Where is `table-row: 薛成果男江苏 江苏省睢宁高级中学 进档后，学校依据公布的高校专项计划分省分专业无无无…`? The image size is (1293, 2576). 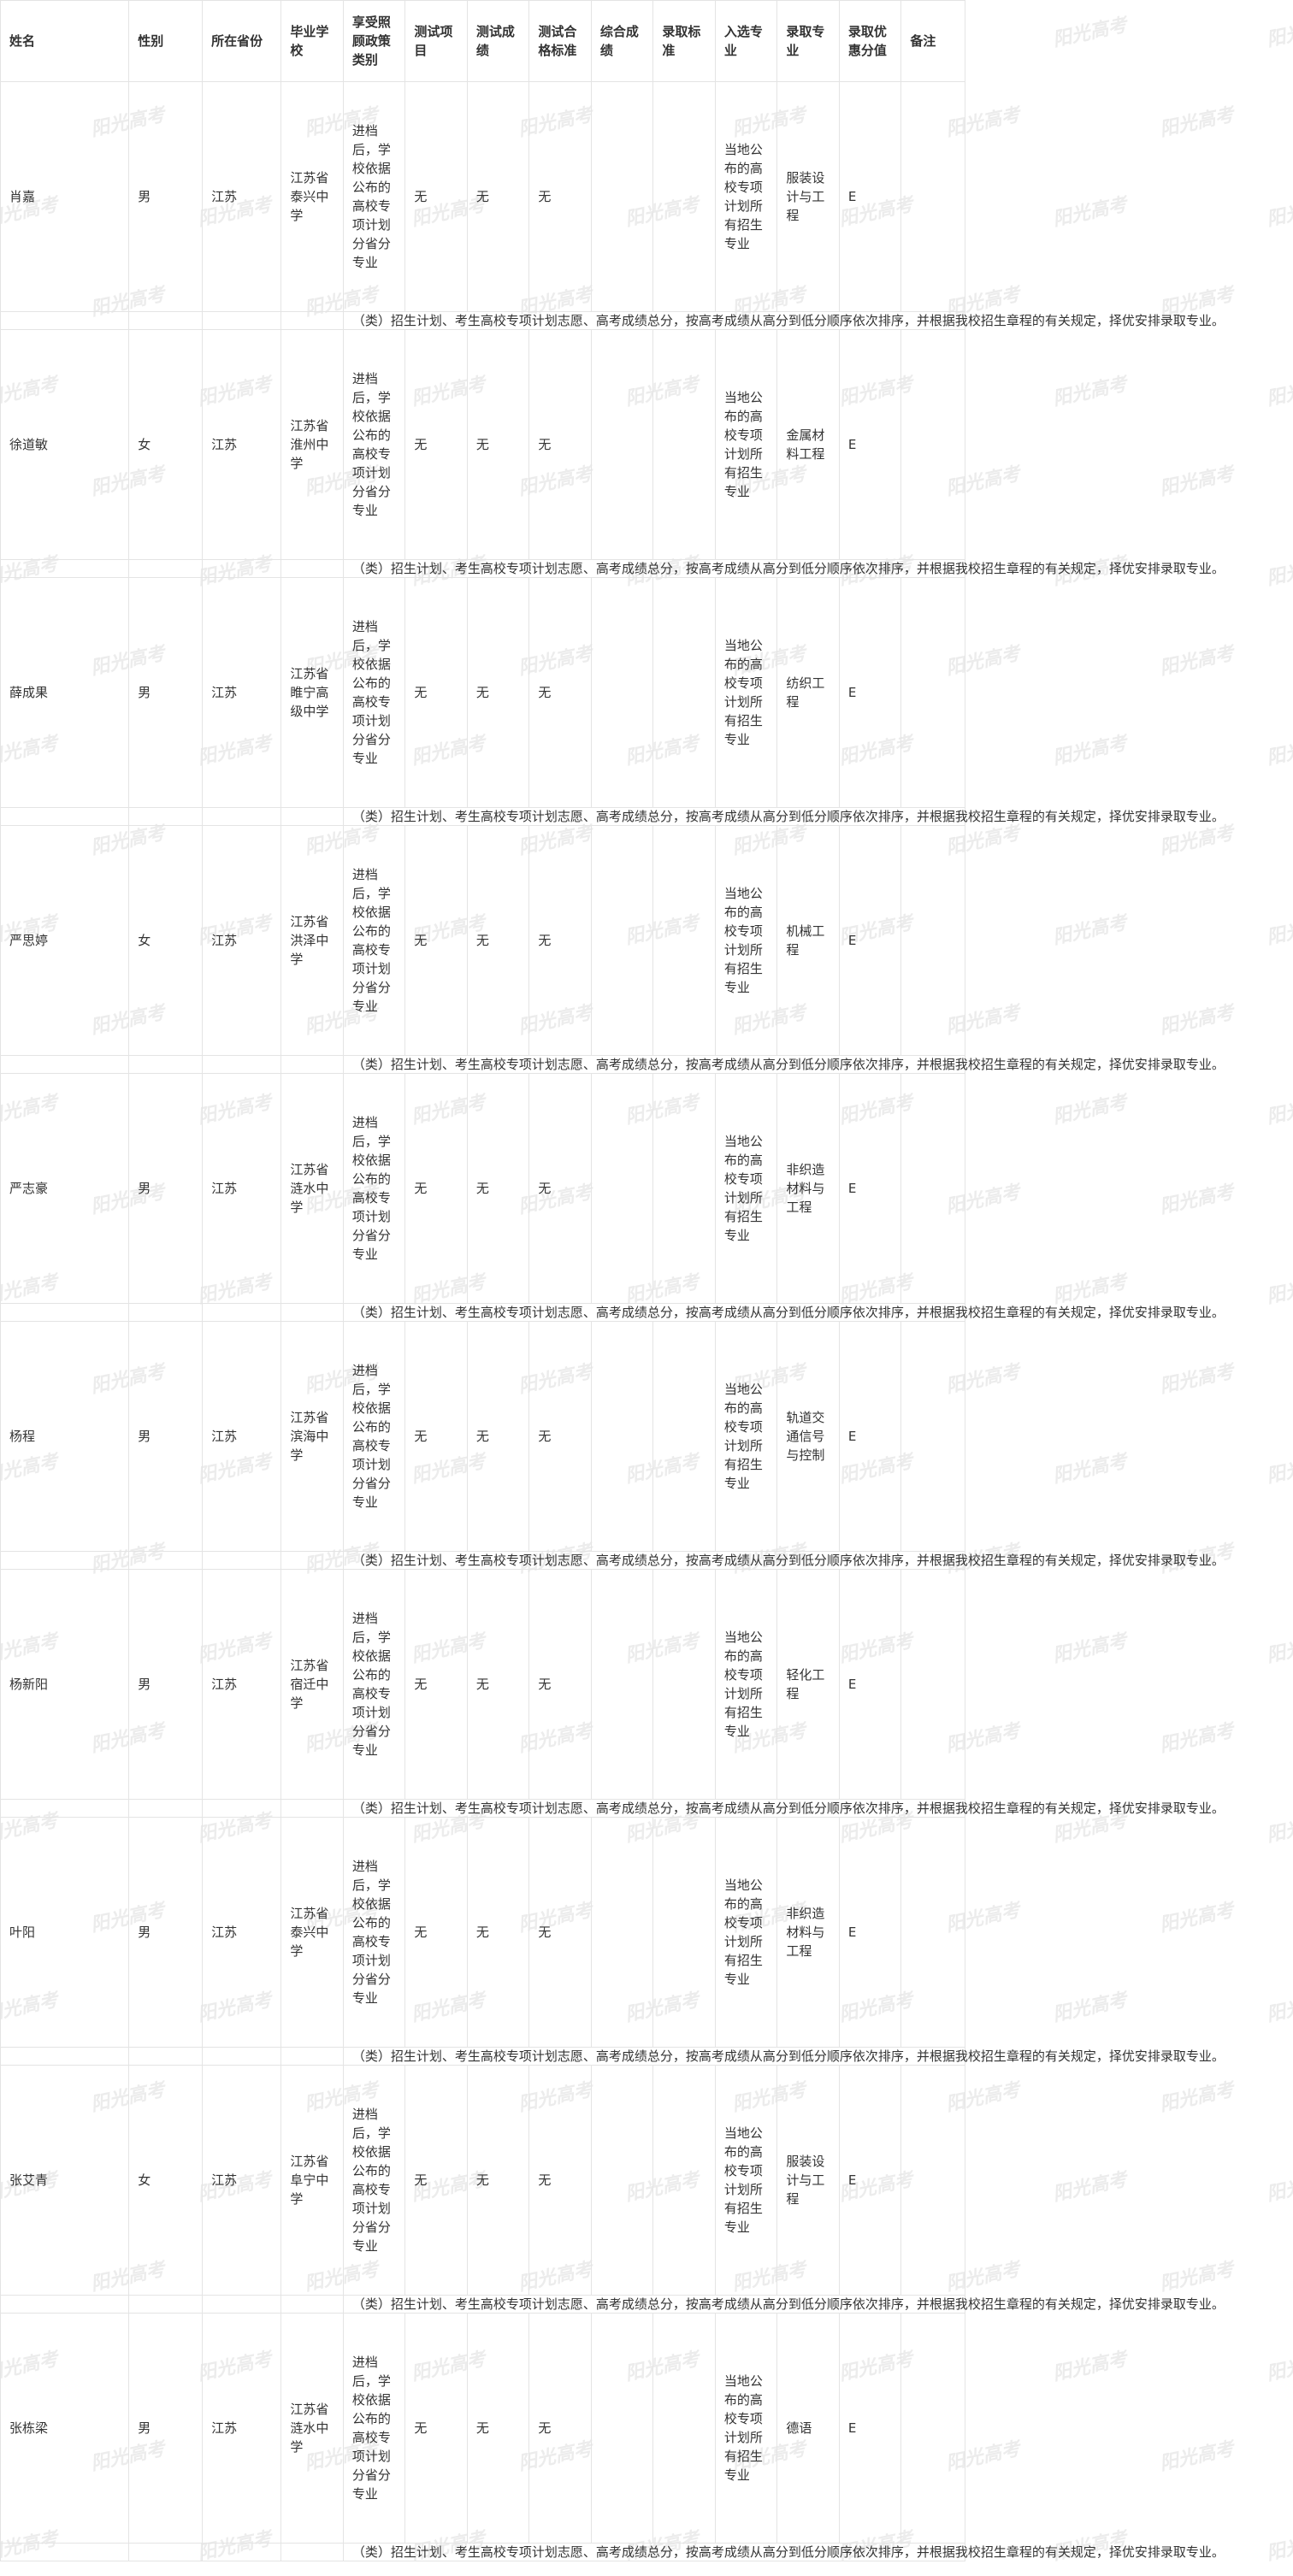
table-row: 薛成果男江苏 江苏省睢宁高级中学 进档后，学校依据公布的高校专项计划分省分专业无无无… is located at coordinates (482, 693).